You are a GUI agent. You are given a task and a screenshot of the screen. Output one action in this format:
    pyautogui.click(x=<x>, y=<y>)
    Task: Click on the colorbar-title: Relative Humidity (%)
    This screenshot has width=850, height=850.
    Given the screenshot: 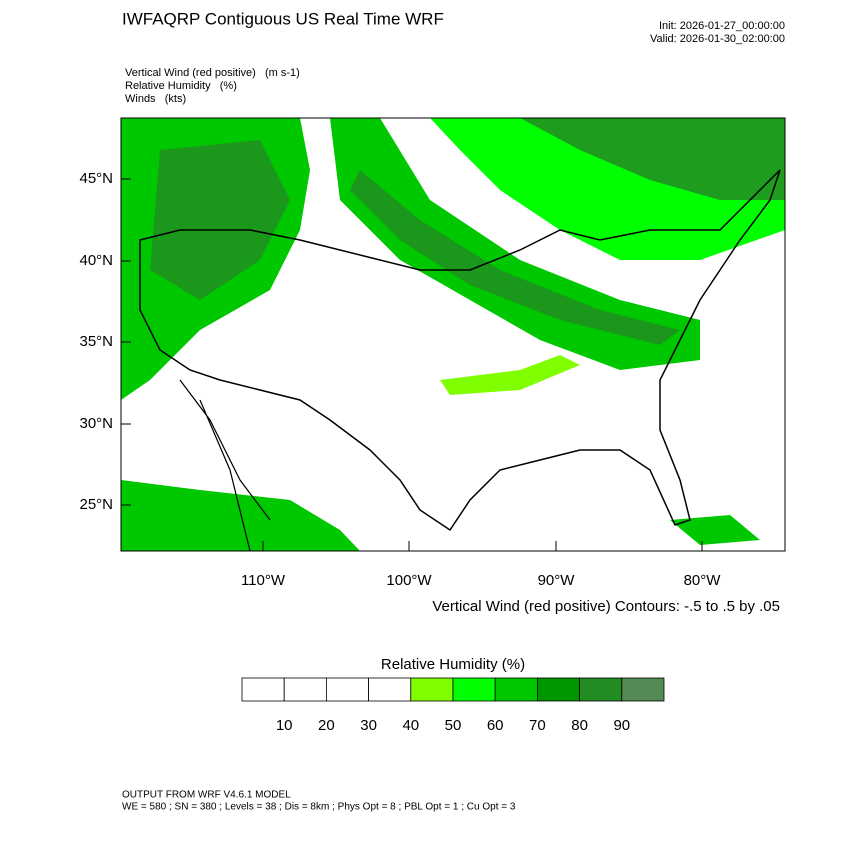 What is the action you would take?
    pyautogui.click(x=453, y=664)
    